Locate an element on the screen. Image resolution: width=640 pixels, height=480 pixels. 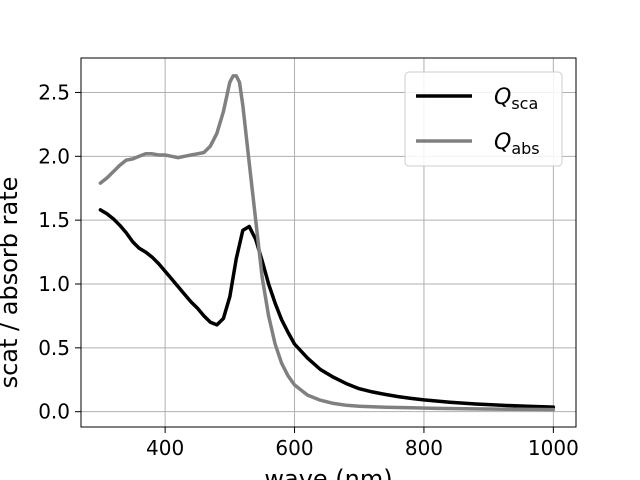
y-tick-label: 0.0 is located at coordinates (54, 412).